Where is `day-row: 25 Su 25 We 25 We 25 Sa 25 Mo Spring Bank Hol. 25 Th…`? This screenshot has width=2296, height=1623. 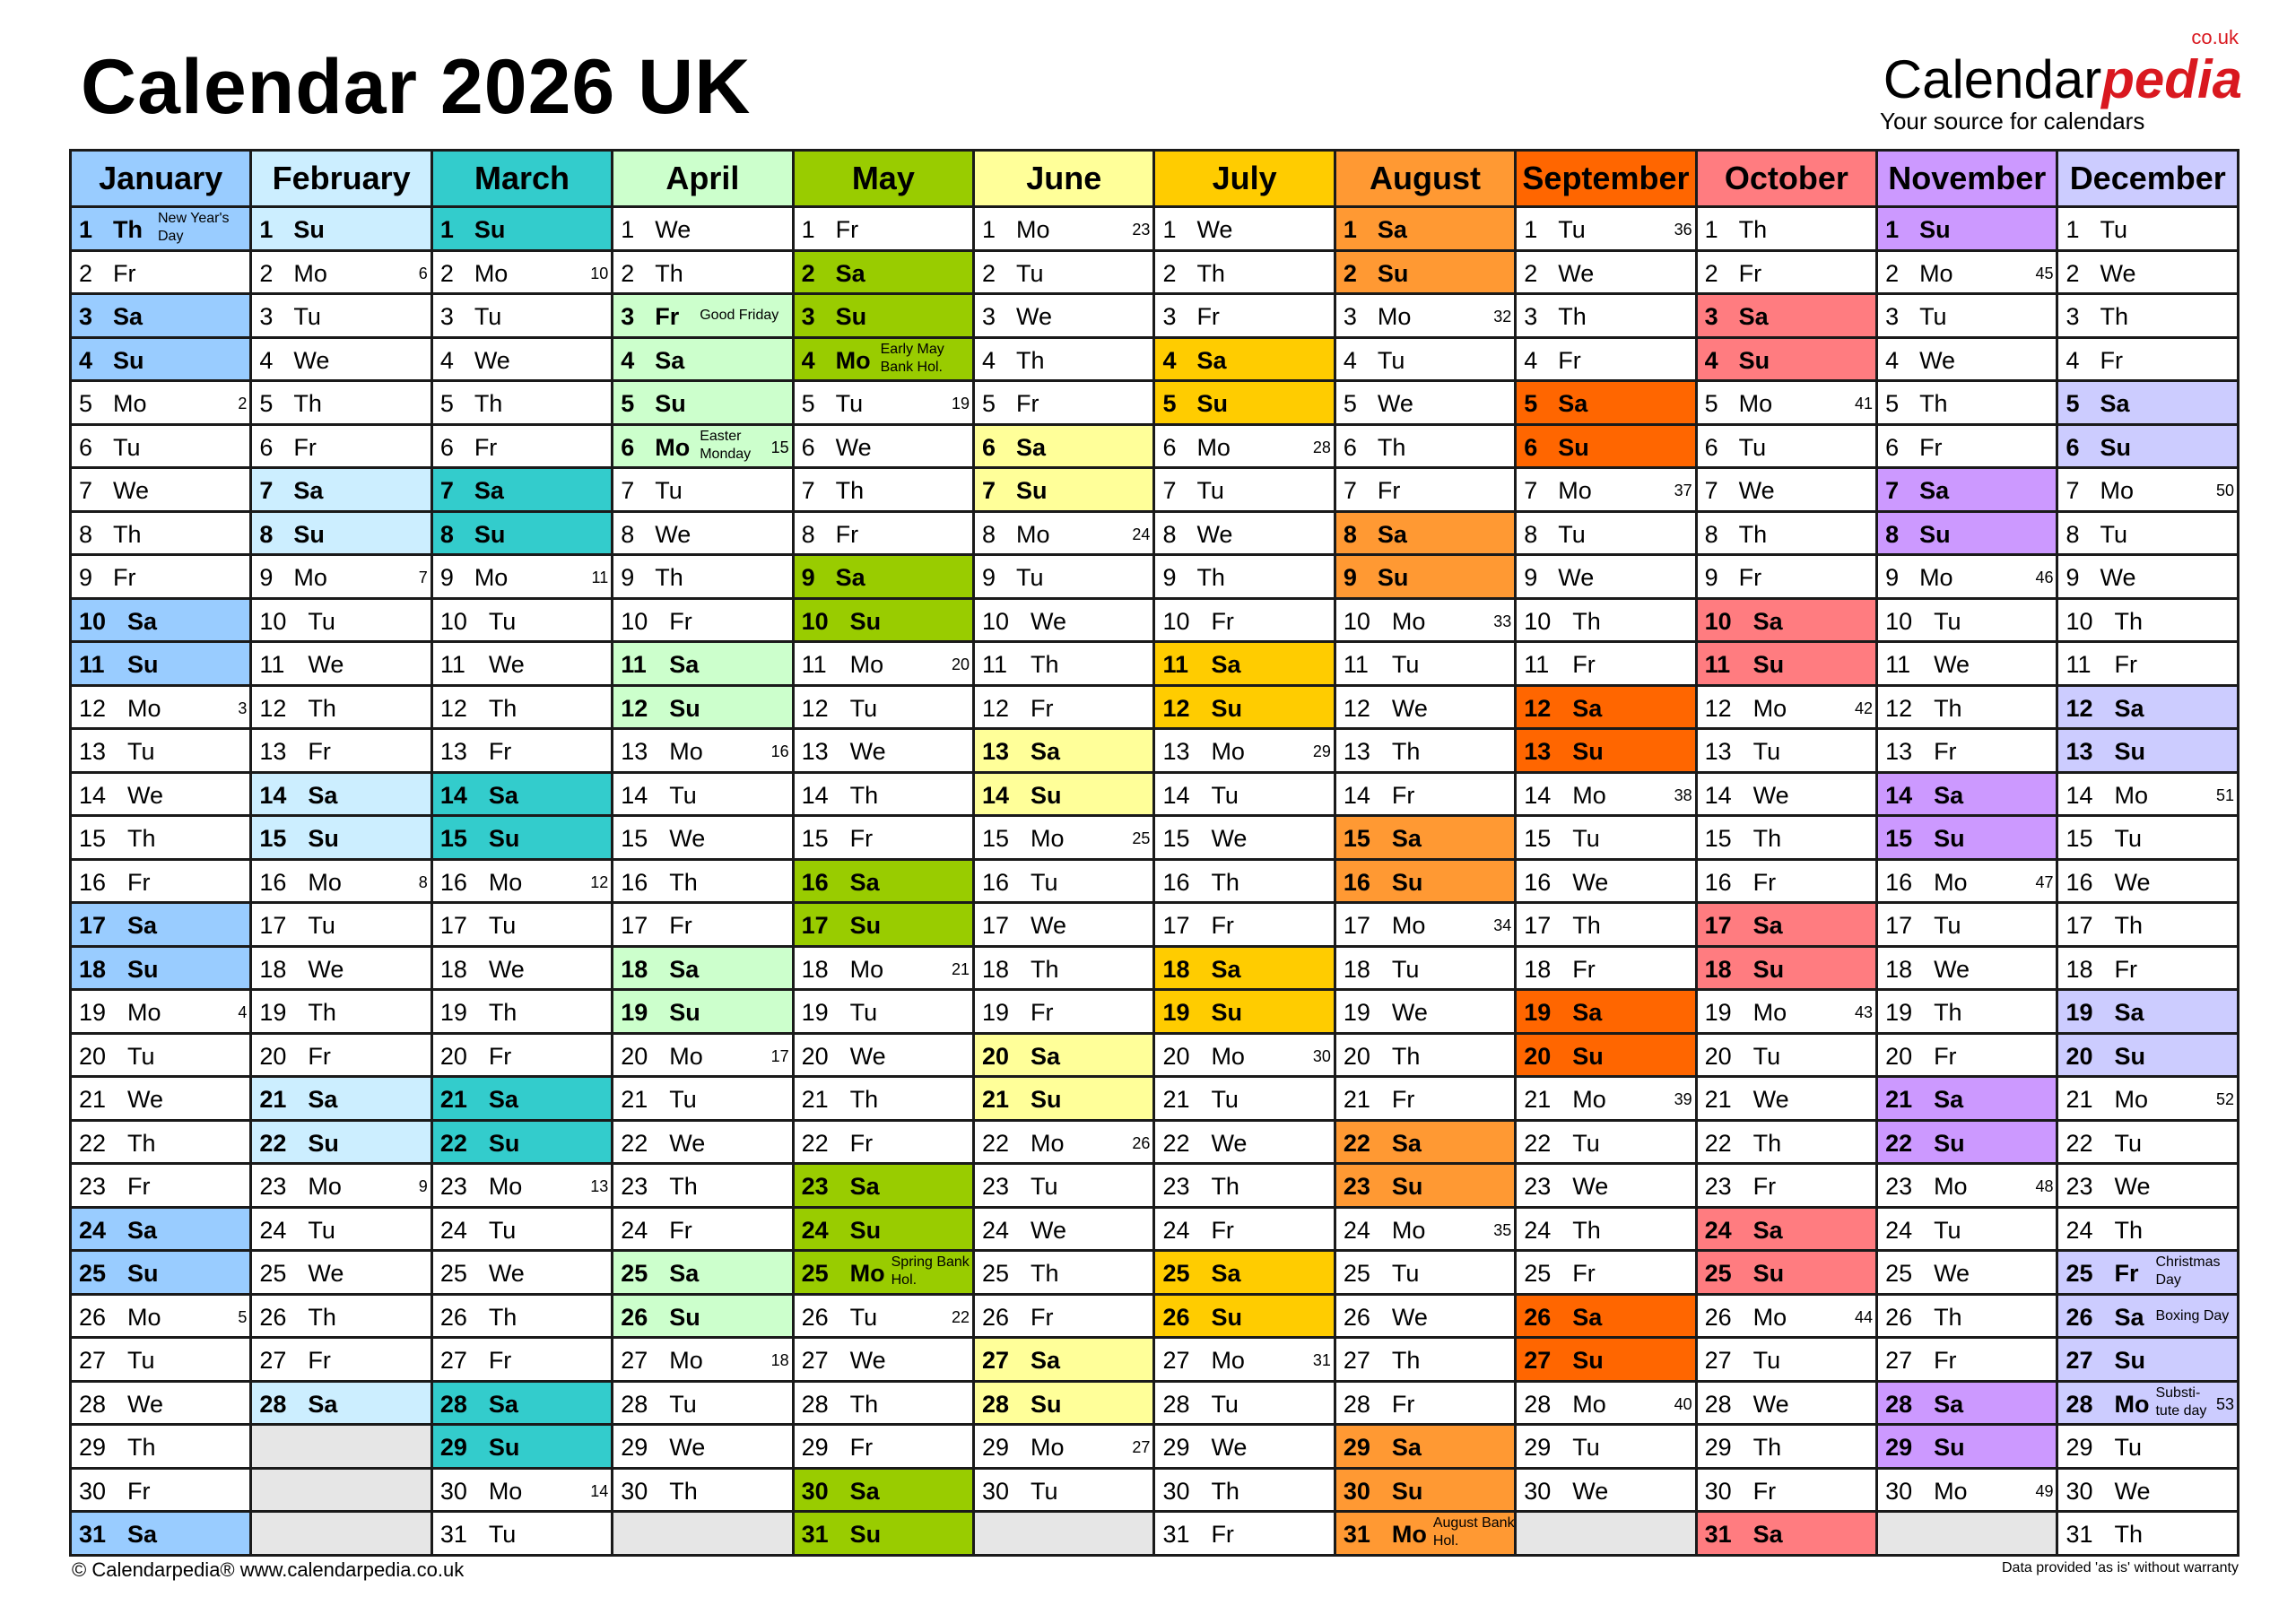 day-row: 25 Su 25 We 25 We 25 Sa 25 Mo Spring Bank Hol. 25 Th… is located at coordinates (1153, 1272).